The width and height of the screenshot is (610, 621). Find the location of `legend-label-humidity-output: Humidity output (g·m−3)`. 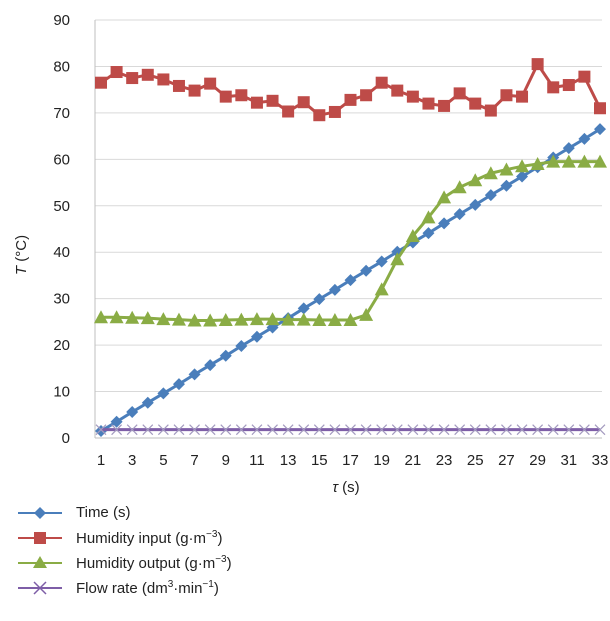

legend-label-humidity-output: Humidity output (g·m−3) is located at coordinates (154, 562).